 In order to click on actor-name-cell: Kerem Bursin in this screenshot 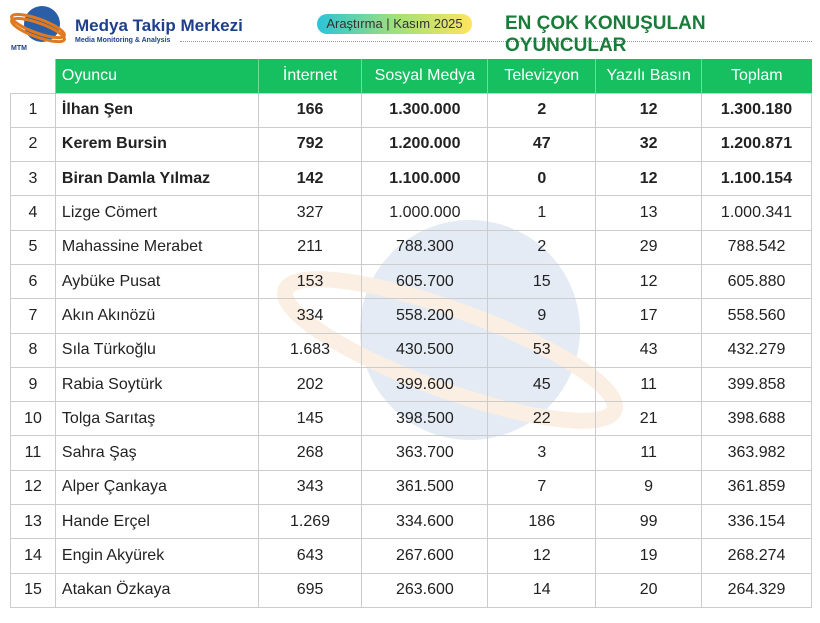, I will do `click(156, 144)`.